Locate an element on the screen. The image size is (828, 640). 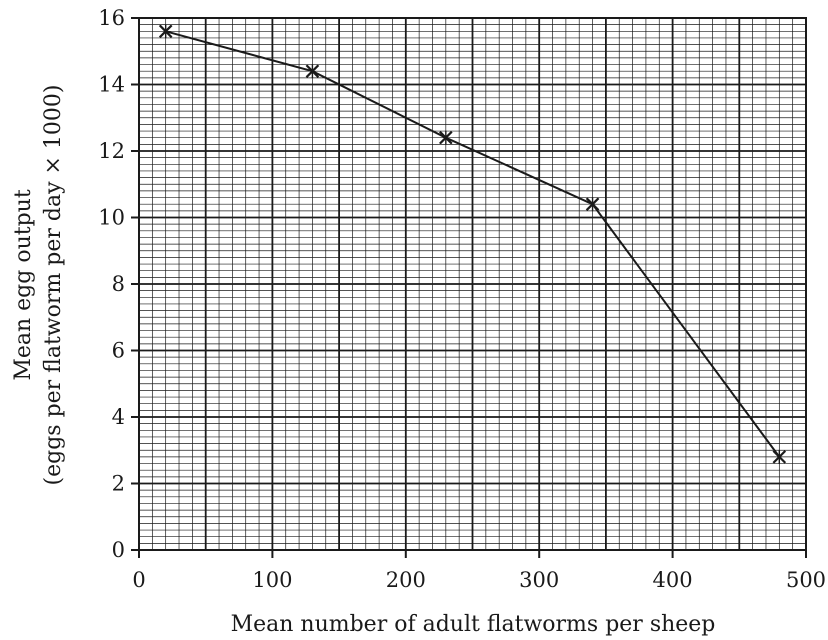
x-tick-label: 100 is located at coordinates (272, 580).